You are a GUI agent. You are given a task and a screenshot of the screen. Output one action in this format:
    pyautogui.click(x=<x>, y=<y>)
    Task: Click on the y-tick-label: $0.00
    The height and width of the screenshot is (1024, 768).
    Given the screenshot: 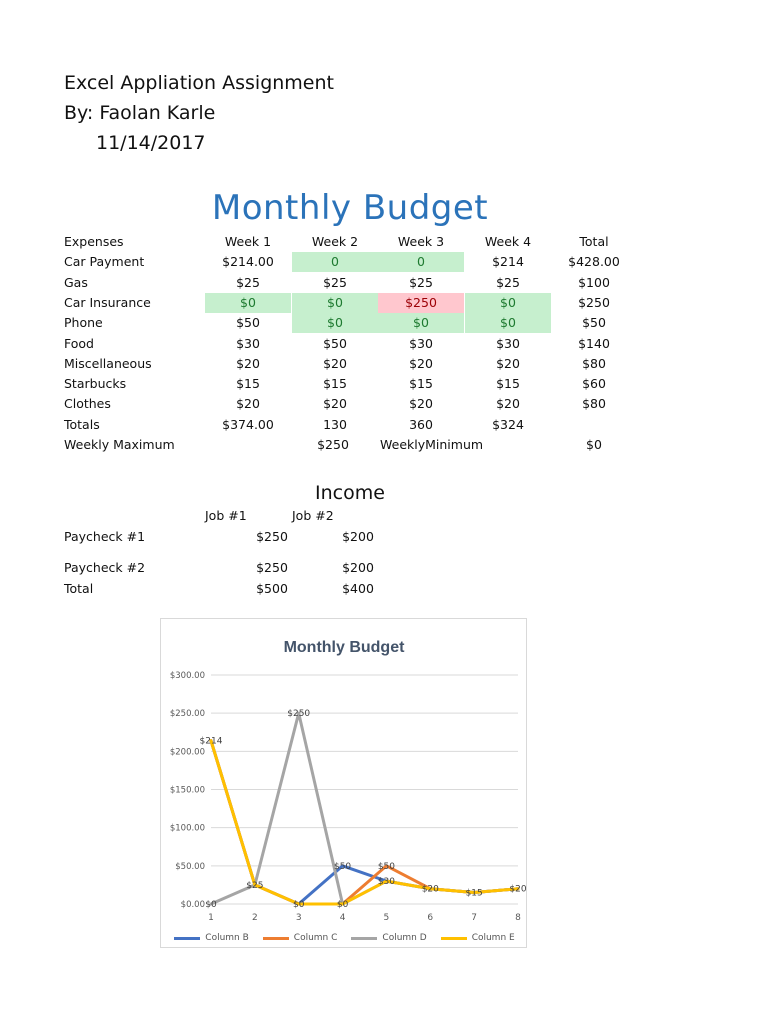 What is the action you would take?
    pyautogui.click(x=193, y=905)
    